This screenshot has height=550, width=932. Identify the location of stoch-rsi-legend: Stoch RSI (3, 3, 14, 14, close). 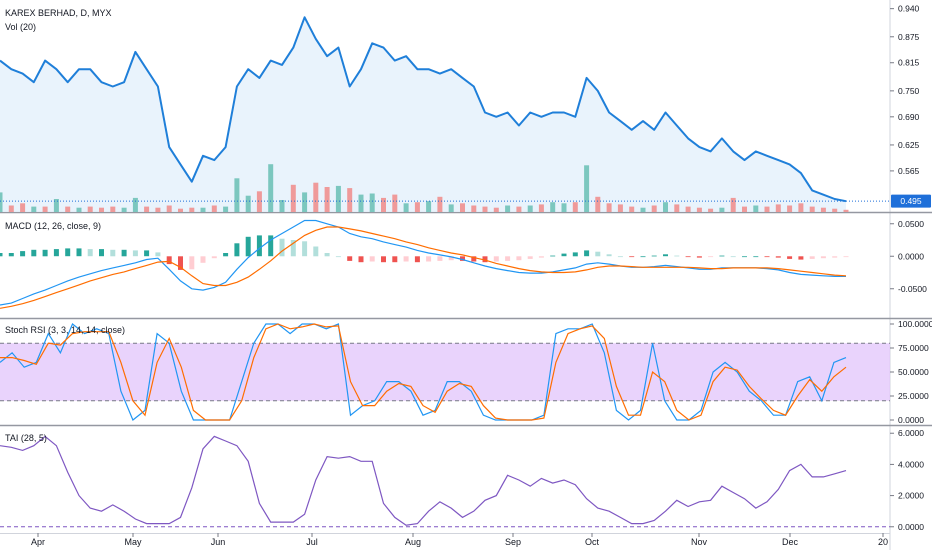
(65, 330).